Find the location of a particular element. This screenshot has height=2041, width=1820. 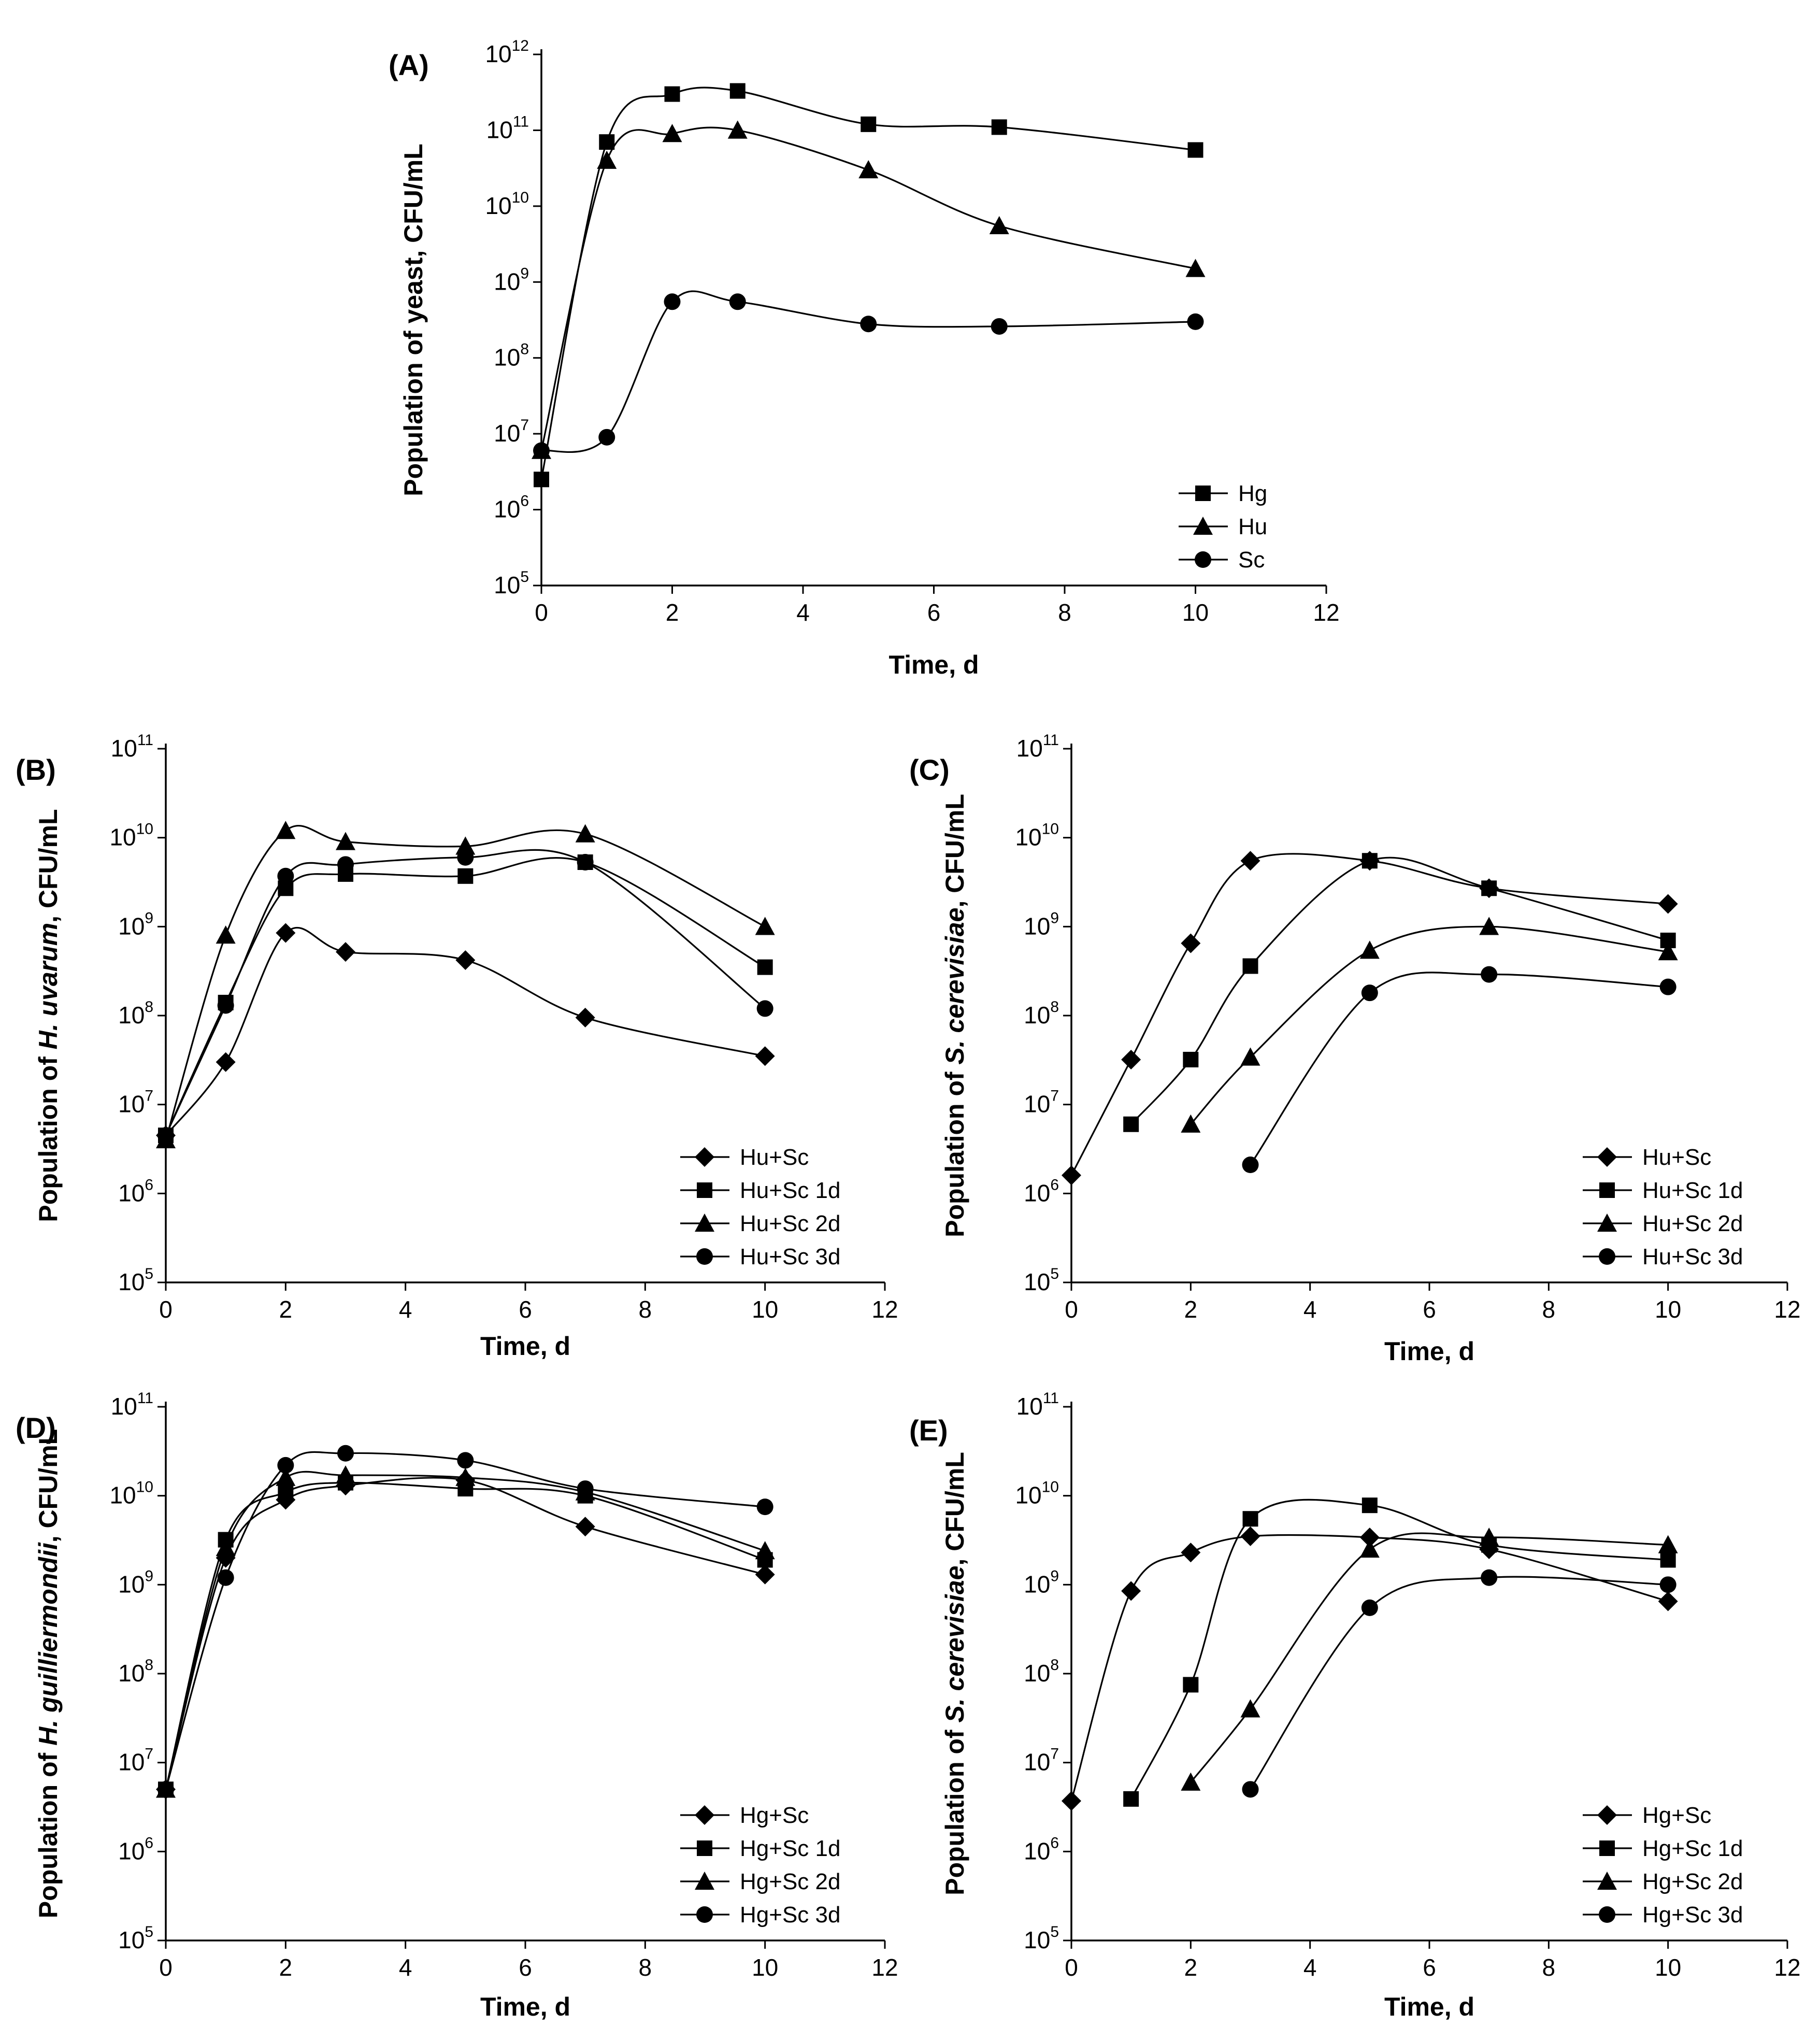

panel-label: (B) is located at coordinates (36, 770).